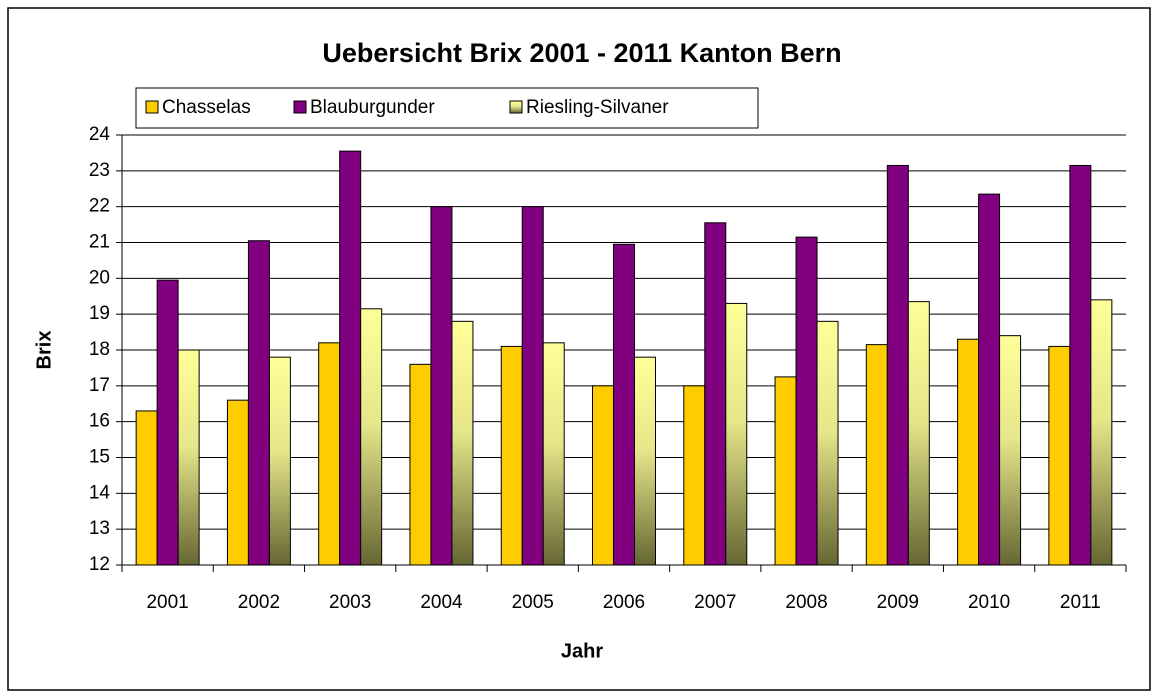 This screenshot has height=697, width=1159. What do you see at coordinates (582, 651) in the screenshot?
I see `x-axis-title: Jahr` at bounding box center [582, 651].